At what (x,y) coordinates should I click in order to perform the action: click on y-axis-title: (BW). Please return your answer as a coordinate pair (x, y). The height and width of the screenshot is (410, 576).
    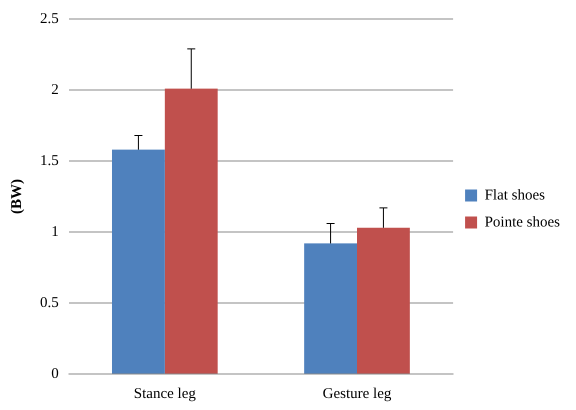
    Looking at the image, I should click on (16, 196).